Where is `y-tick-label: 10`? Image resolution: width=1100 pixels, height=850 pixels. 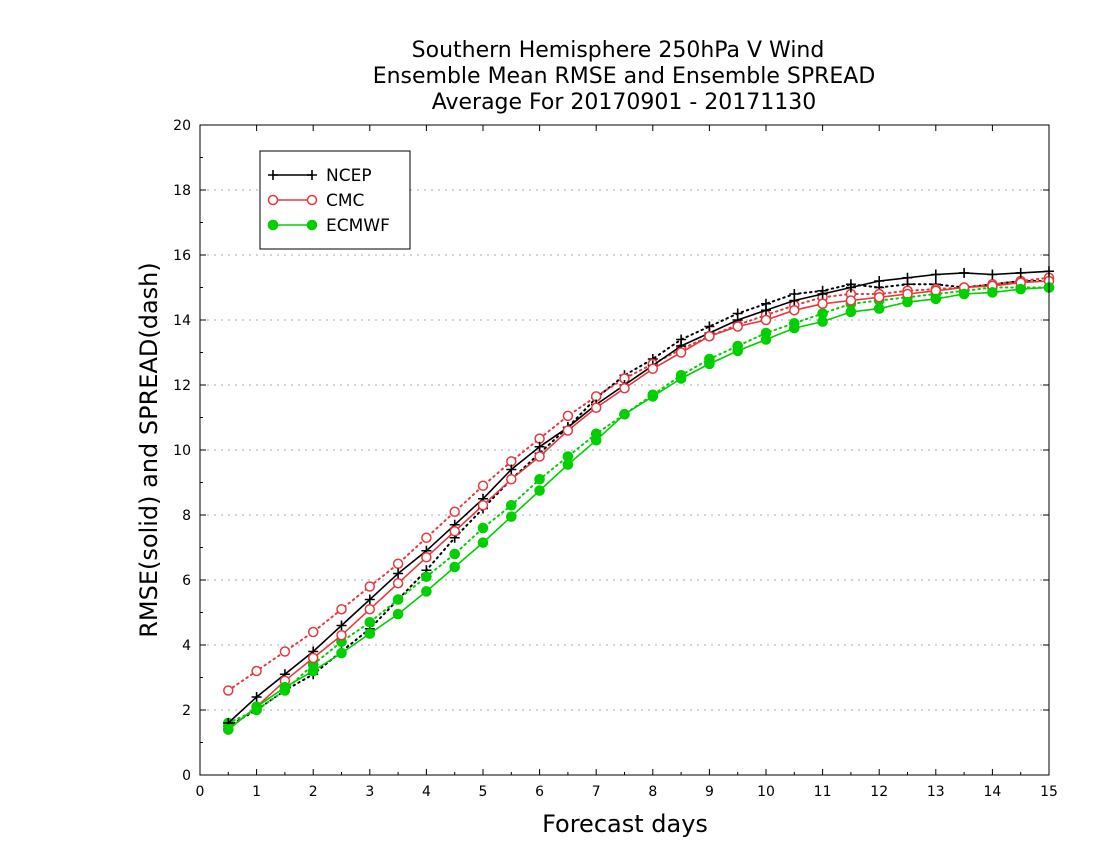
y-tick-label: 10 is located at coordinates (182, 451).